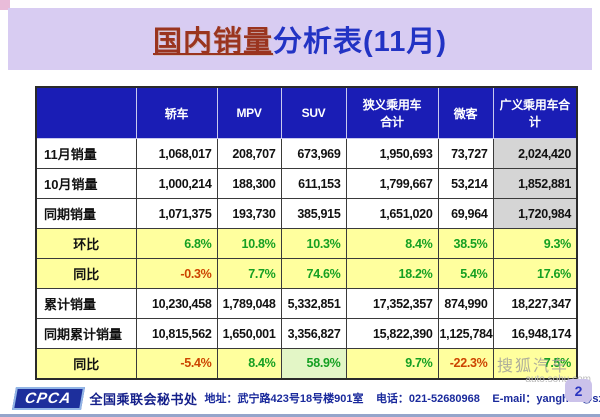 The width and height of the screenshot is (600, 417). I want to click on table-cell: 3,356,827, so click(313, 333).